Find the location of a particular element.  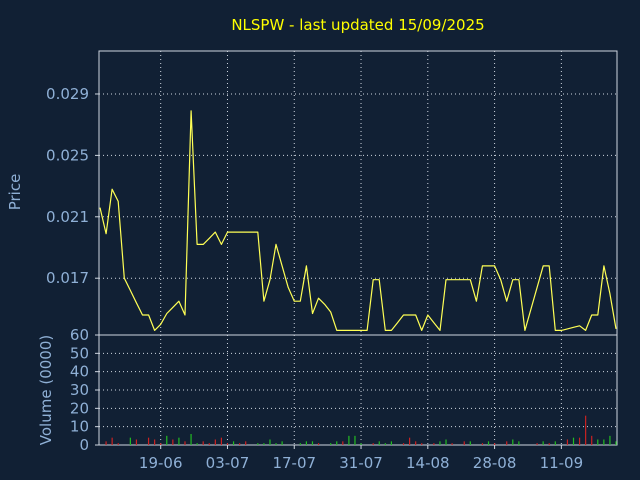

x-tick-label: 28-08 is located at coordinates (495, 463).